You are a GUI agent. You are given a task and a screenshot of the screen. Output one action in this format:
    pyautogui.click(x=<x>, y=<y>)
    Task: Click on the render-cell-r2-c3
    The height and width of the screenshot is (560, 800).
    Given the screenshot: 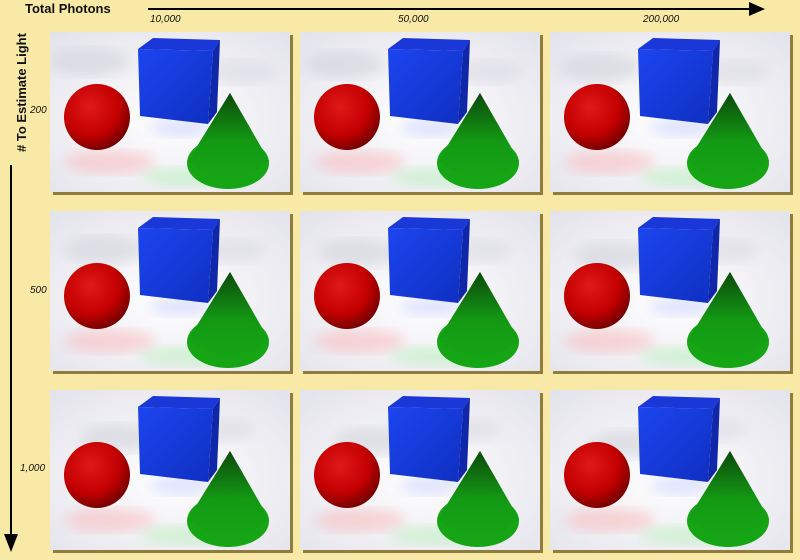 What is the action you would take?
    pyautogui.click(x=670, y=291)
    